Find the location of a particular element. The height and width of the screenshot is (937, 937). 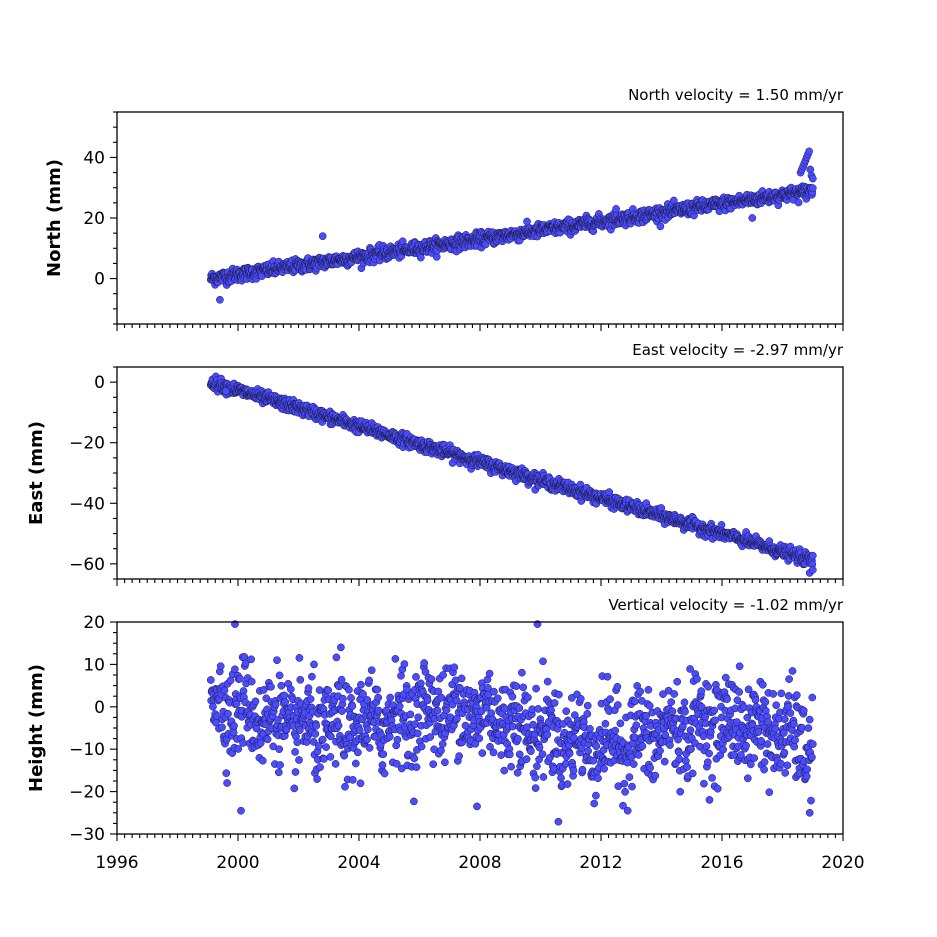

north-point is located at coordinates (420, 257).